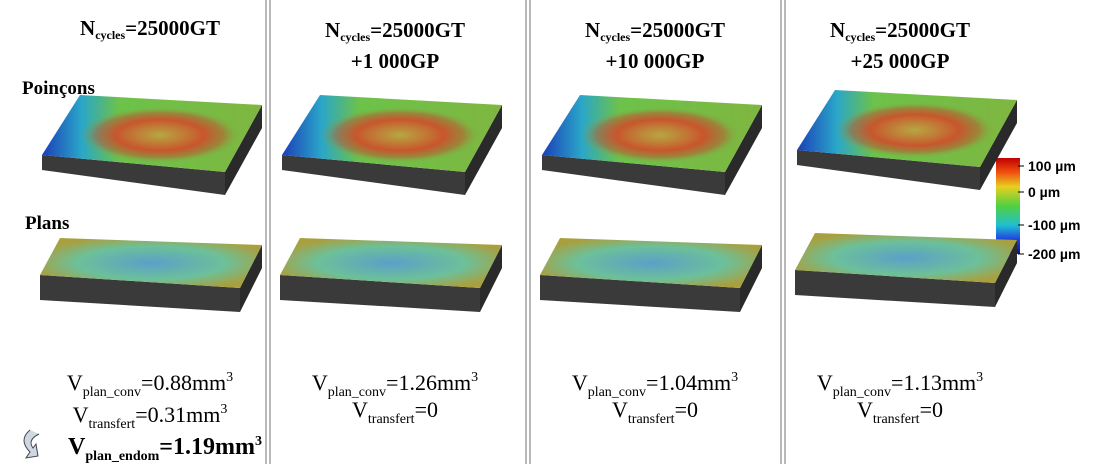 Image resolution: width=1095 pixels, height=473 pixels. Describe the element at coordinates (429, 382) in the screenshot. I see `value-text: =1.26mm` at that location.